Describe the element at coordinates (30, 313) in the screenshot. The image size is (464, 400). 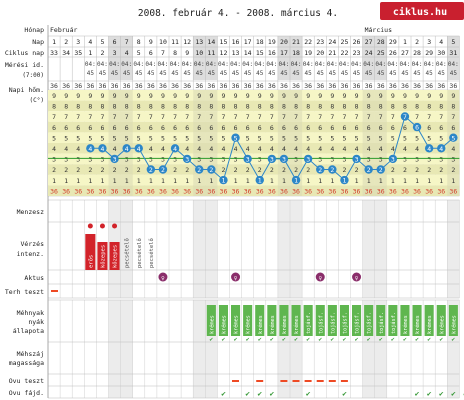
I see `label-mucus: Méhnyak` at that location.